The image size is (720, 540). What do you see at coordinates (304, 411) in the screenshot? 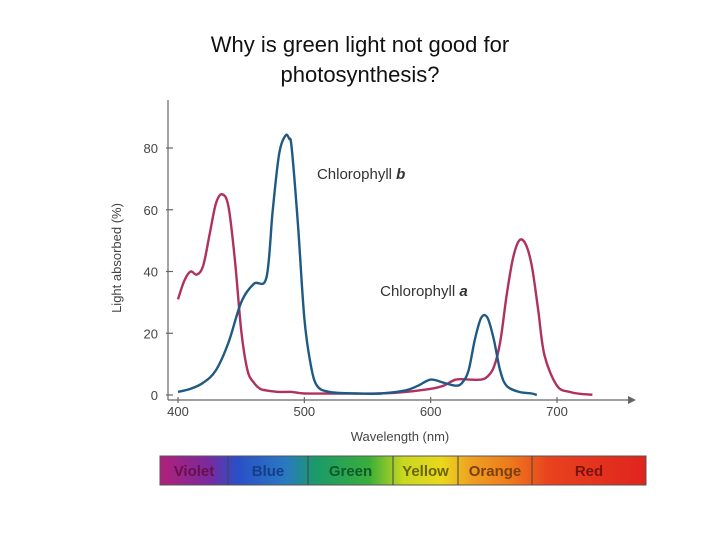
I see `x-tick-label: 500` at bounding box center [304, 411].